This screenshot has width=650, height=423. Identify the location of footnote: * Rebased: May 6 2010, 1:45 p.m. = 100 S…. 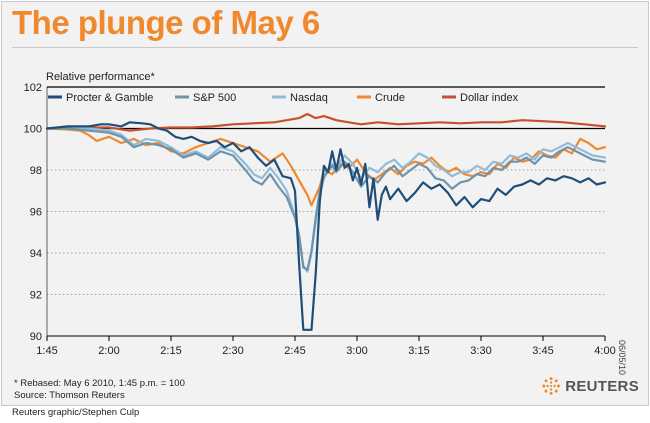
(99, 390).